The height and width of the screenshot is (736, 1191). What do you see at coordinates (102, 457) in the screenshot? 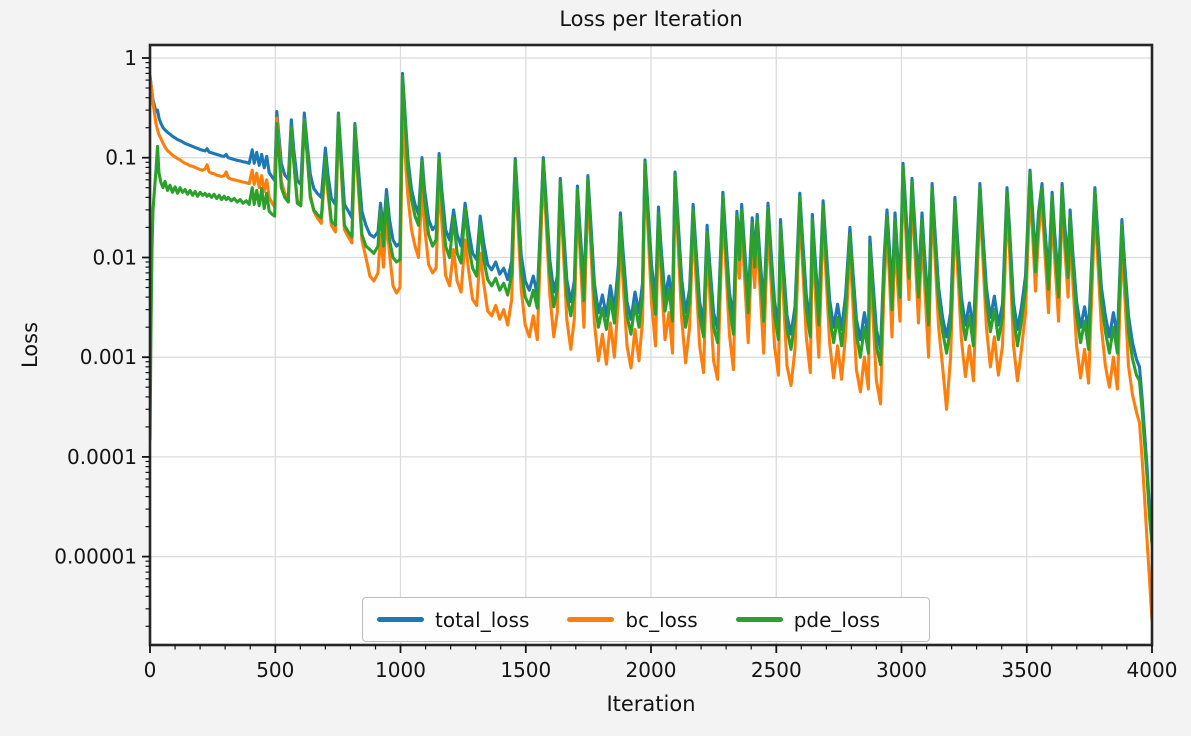
I see `y-tick-label: 0.0001` at bounding box center [102, 457].